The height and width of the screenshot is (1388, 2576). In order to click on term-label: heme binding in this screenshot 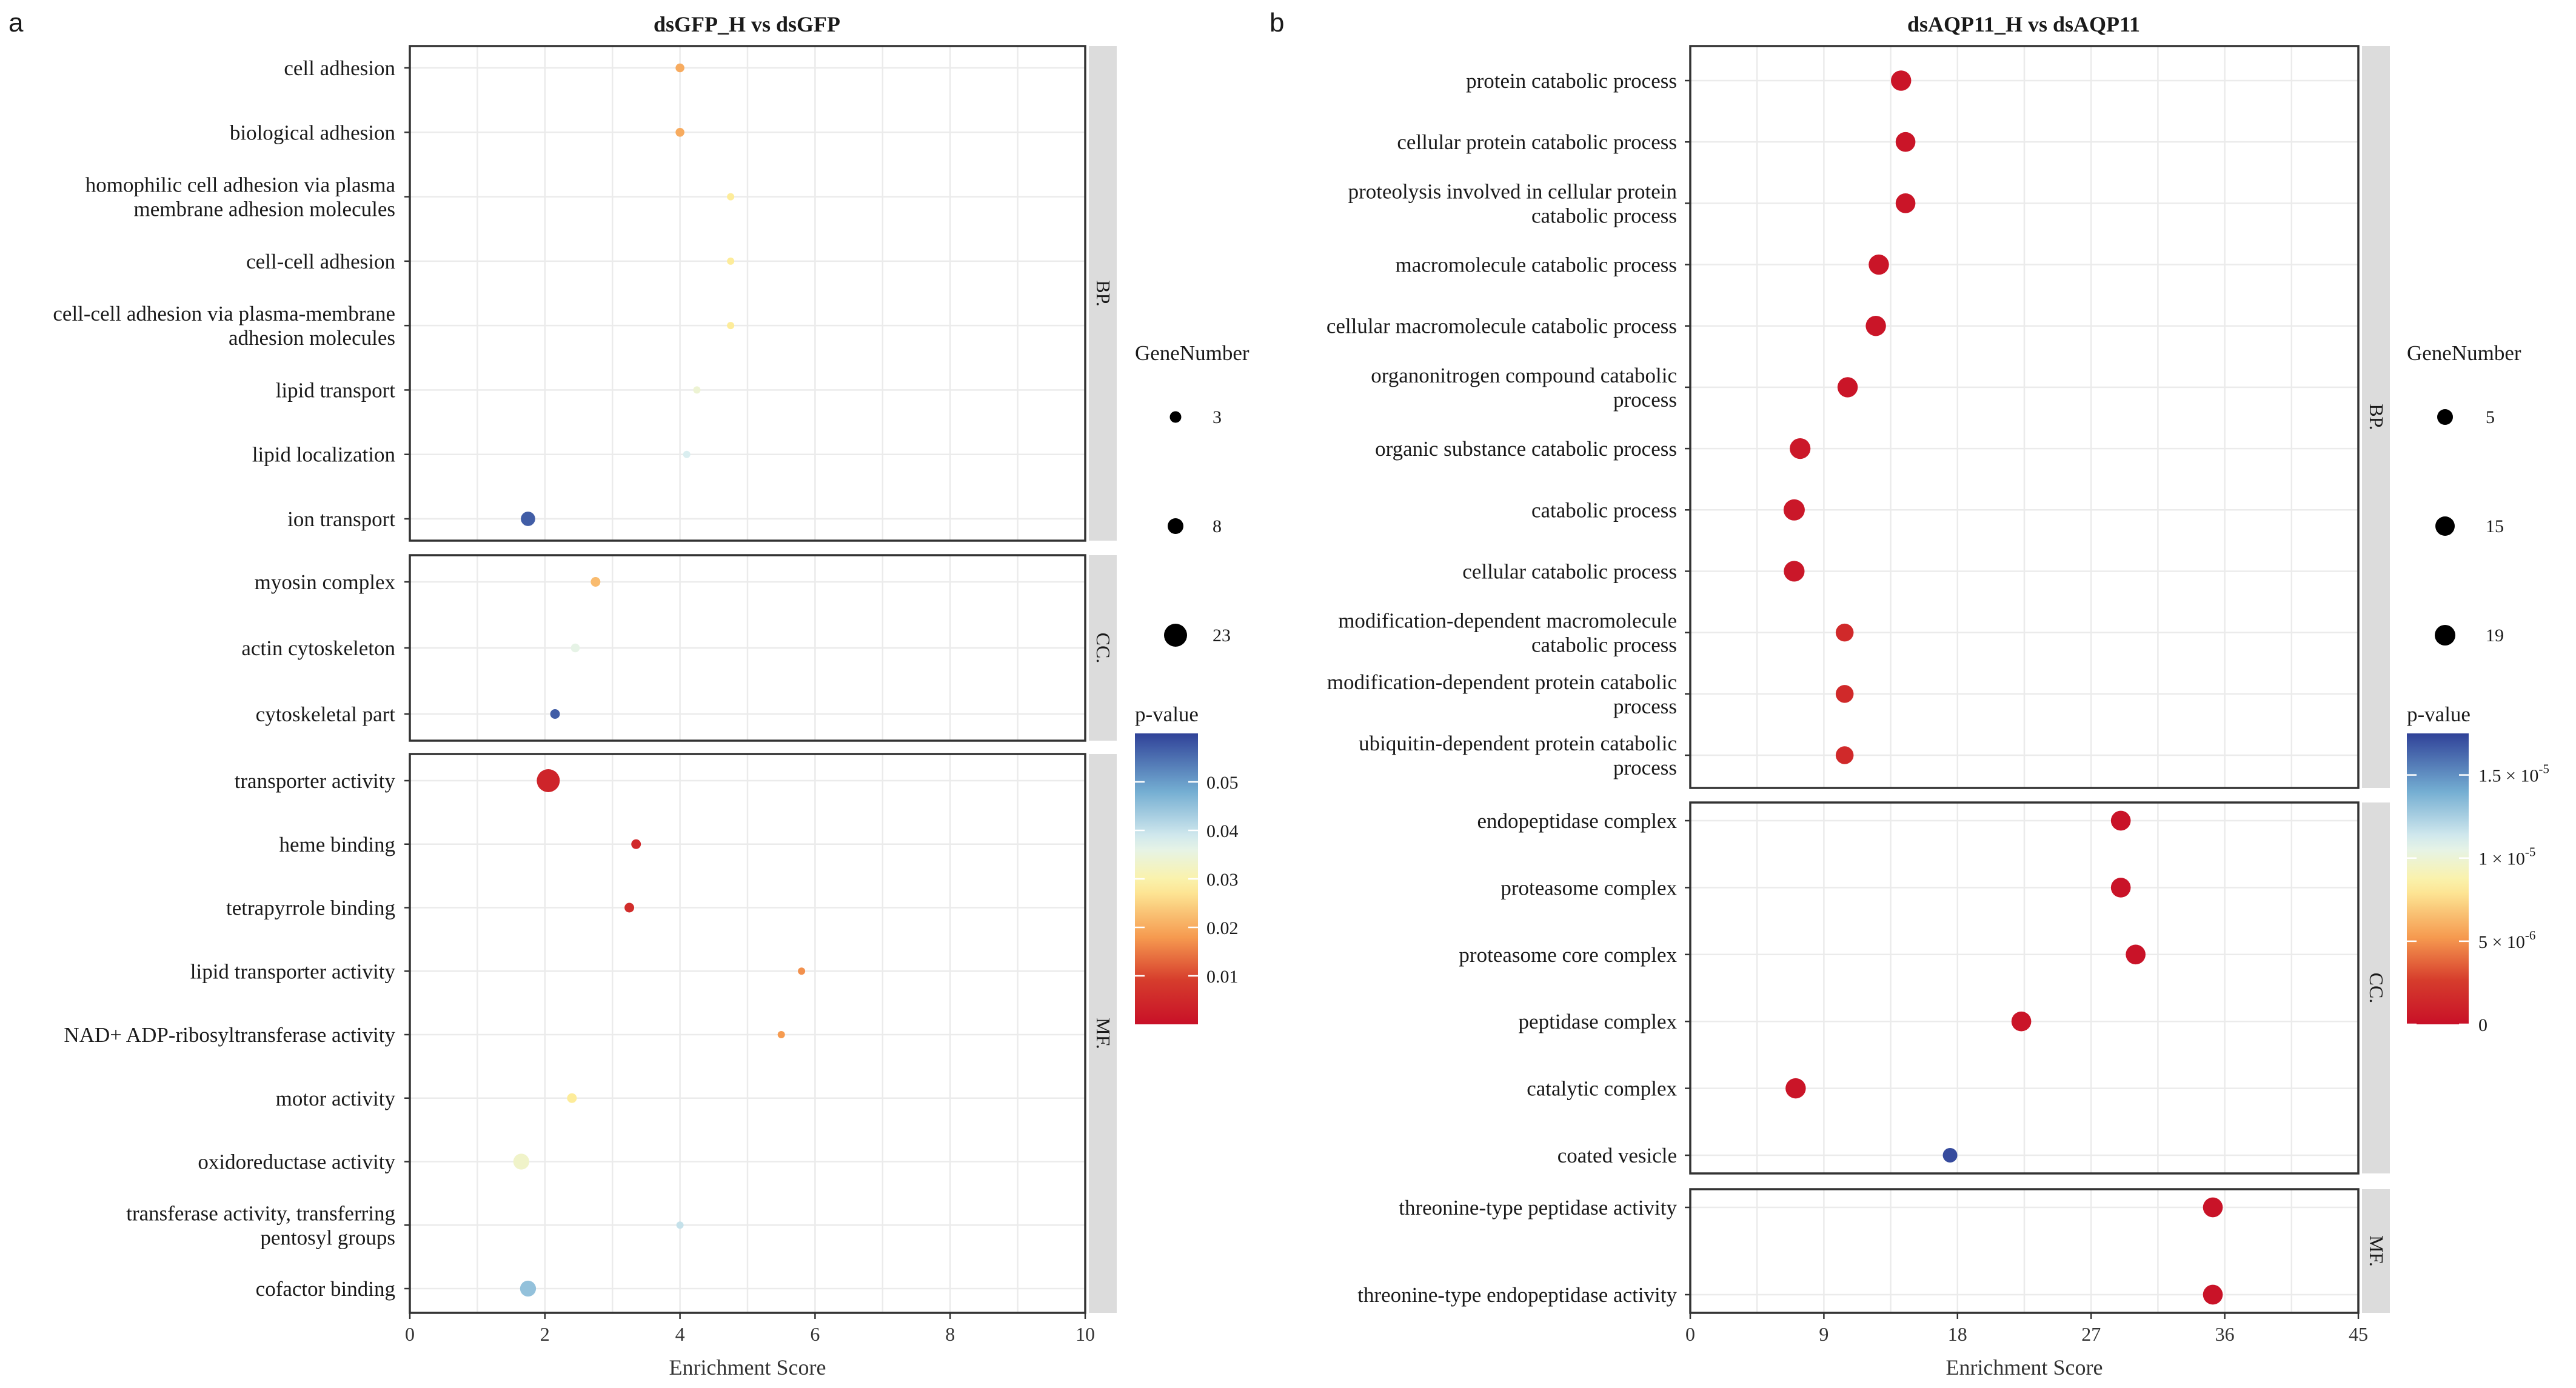, I will do `click(337, 844)`.